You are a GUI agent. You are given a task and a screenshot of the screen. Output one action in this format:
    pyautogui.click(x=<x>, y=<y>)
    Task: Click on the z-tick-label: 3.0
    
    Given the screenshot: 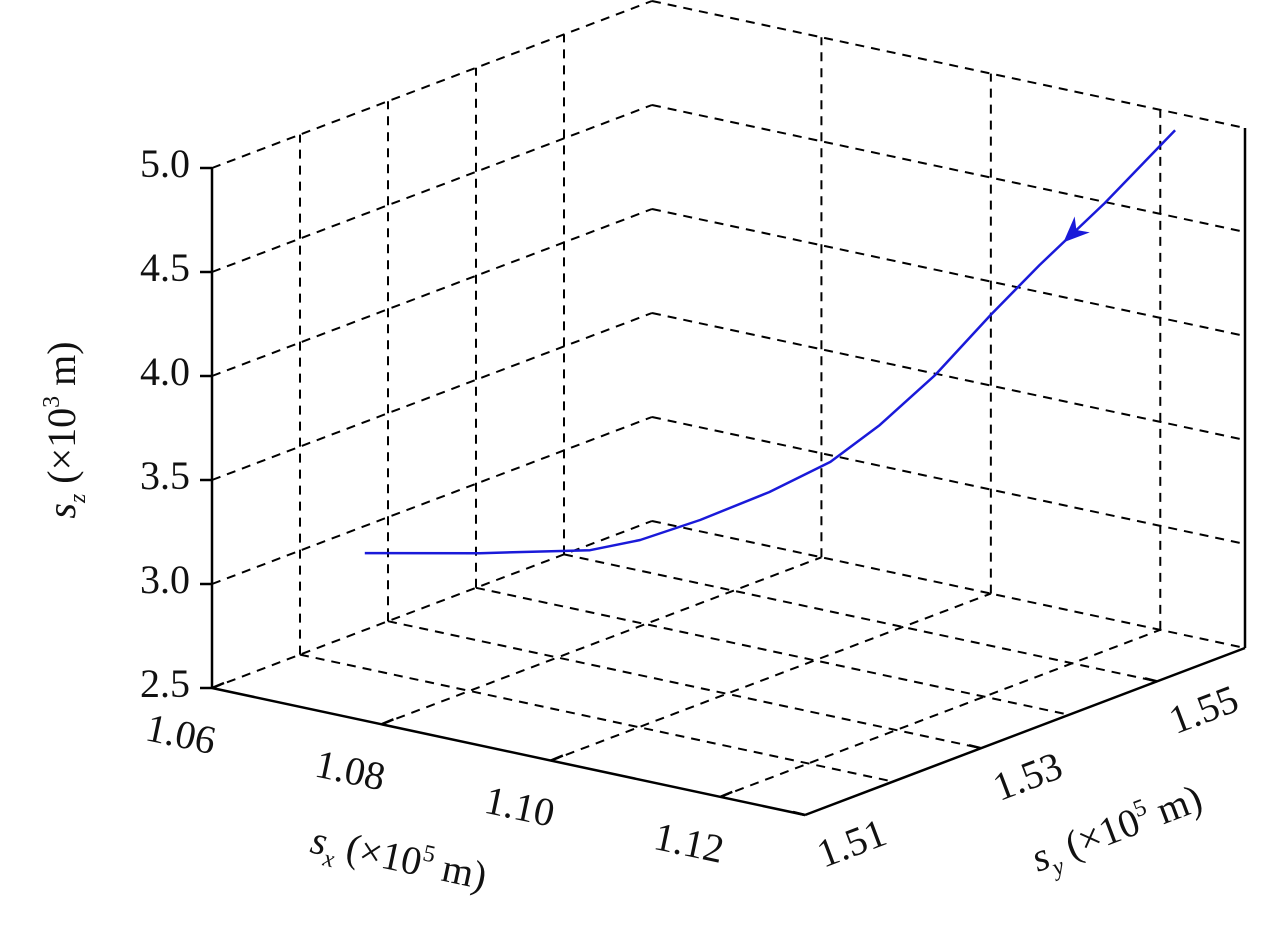 What is the action you would take?
    pyautogui.click(x=165, y=579)
    